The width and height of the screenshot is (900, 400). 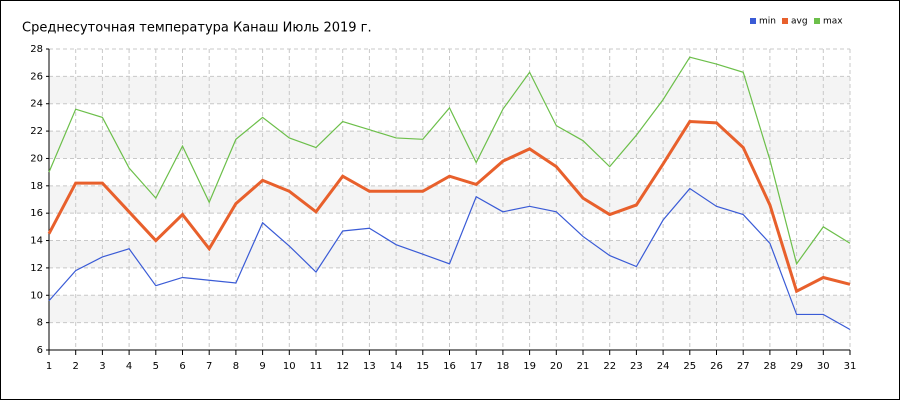 What do you see at coordinates (689, 366) in the screenshot?
I see `x-tick-label: 25` at bounding box center [689, 366].